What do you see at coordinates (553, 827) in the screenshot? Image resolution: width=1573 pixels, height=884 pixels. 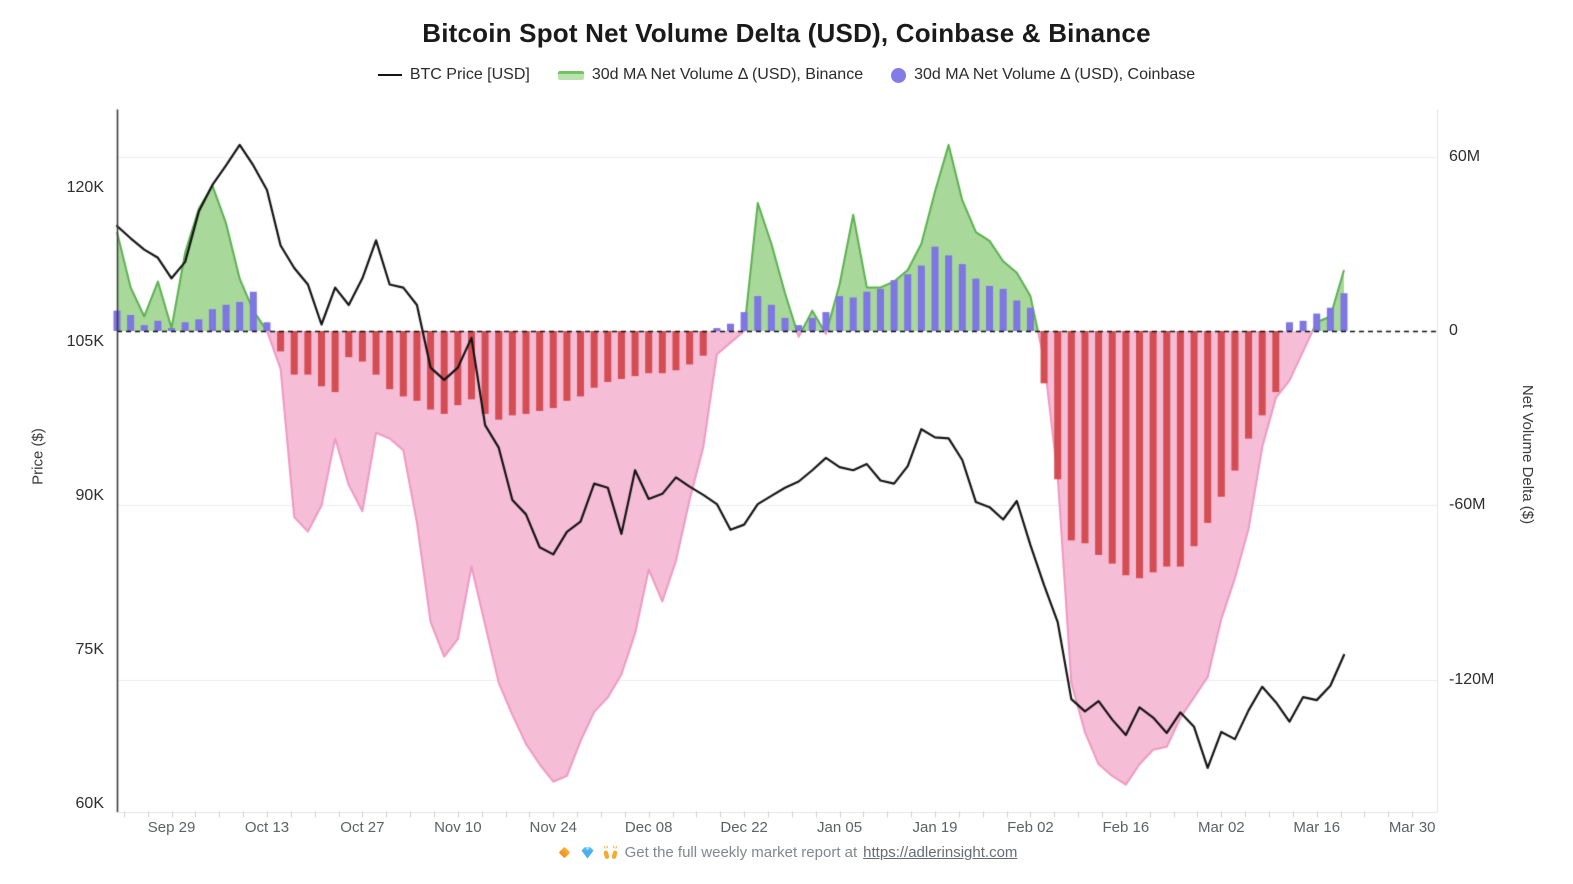 I see `x-tick-label: Nov 24` at bounding box center [553, 827].